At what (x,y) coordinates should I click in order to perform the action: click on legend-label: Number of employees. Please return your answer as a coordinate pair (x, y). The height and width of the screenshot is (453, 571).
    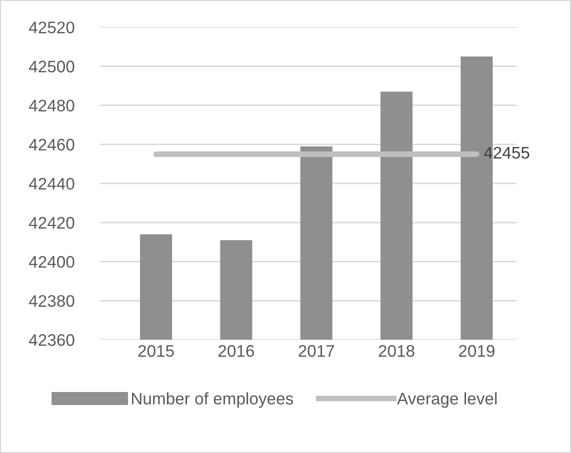
    Looking at the image, I should click on (213, 400).